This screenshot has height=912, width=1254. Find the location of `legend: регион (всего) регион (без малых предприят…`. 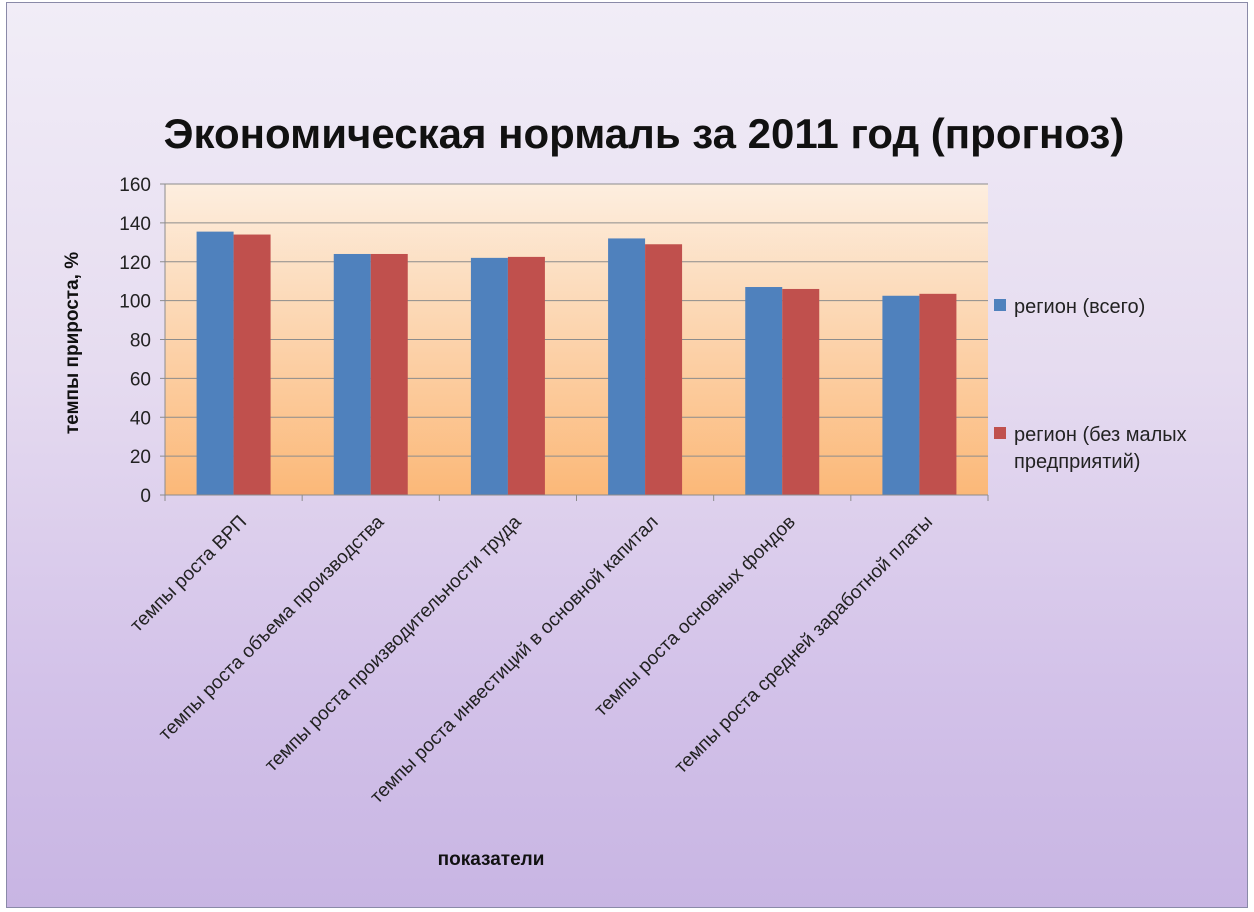

legend: регион (всего) регион (без малых предприят… is located at coordinates (1090, 384).